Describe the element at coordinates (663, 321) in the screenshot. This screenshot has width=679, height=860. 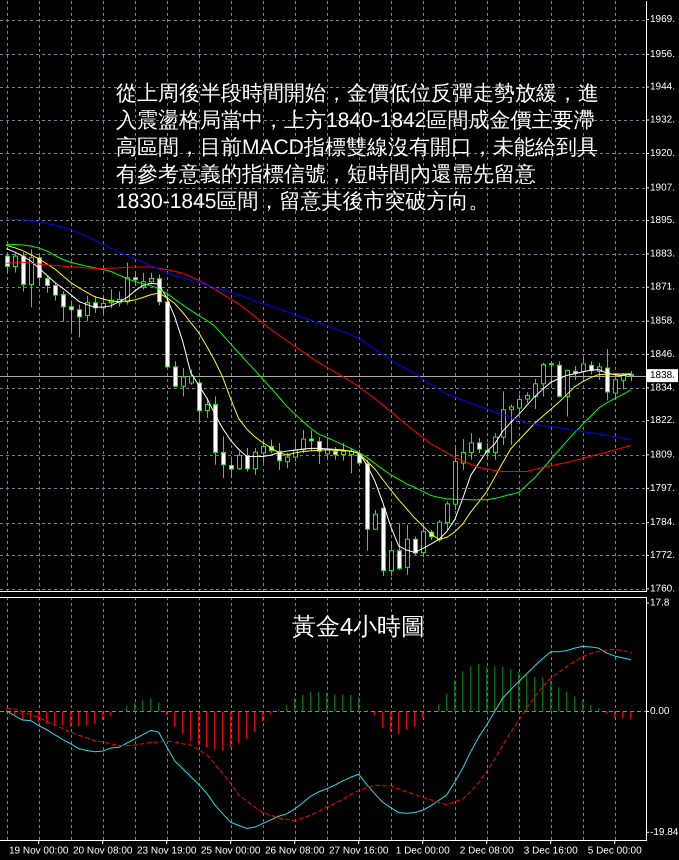
I see `y-tick-label: 1858.` at that location.